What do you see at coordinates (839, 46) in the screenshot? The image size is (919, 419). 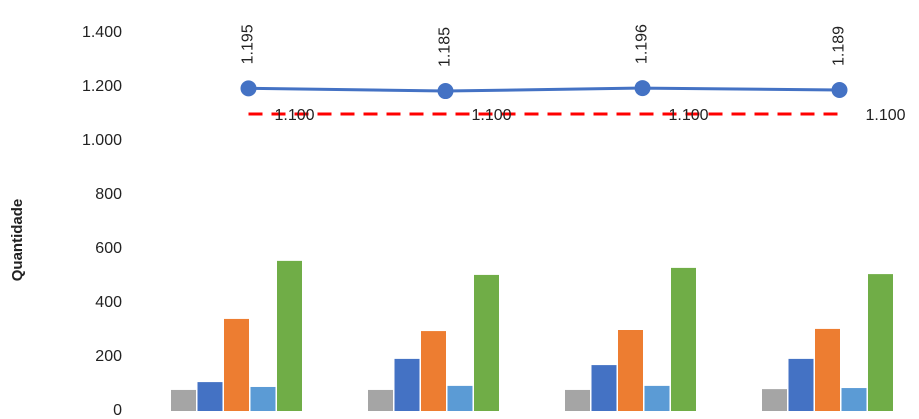 I see `data-label: 1.189` at bounding box center [839, 46].